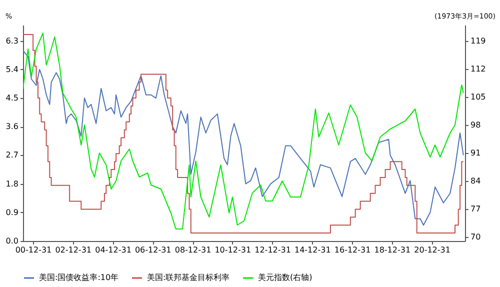  Describe the element at coordinates (33, 250) in the screenshot. I see `x-tick-label: 00-12-31` at that location.